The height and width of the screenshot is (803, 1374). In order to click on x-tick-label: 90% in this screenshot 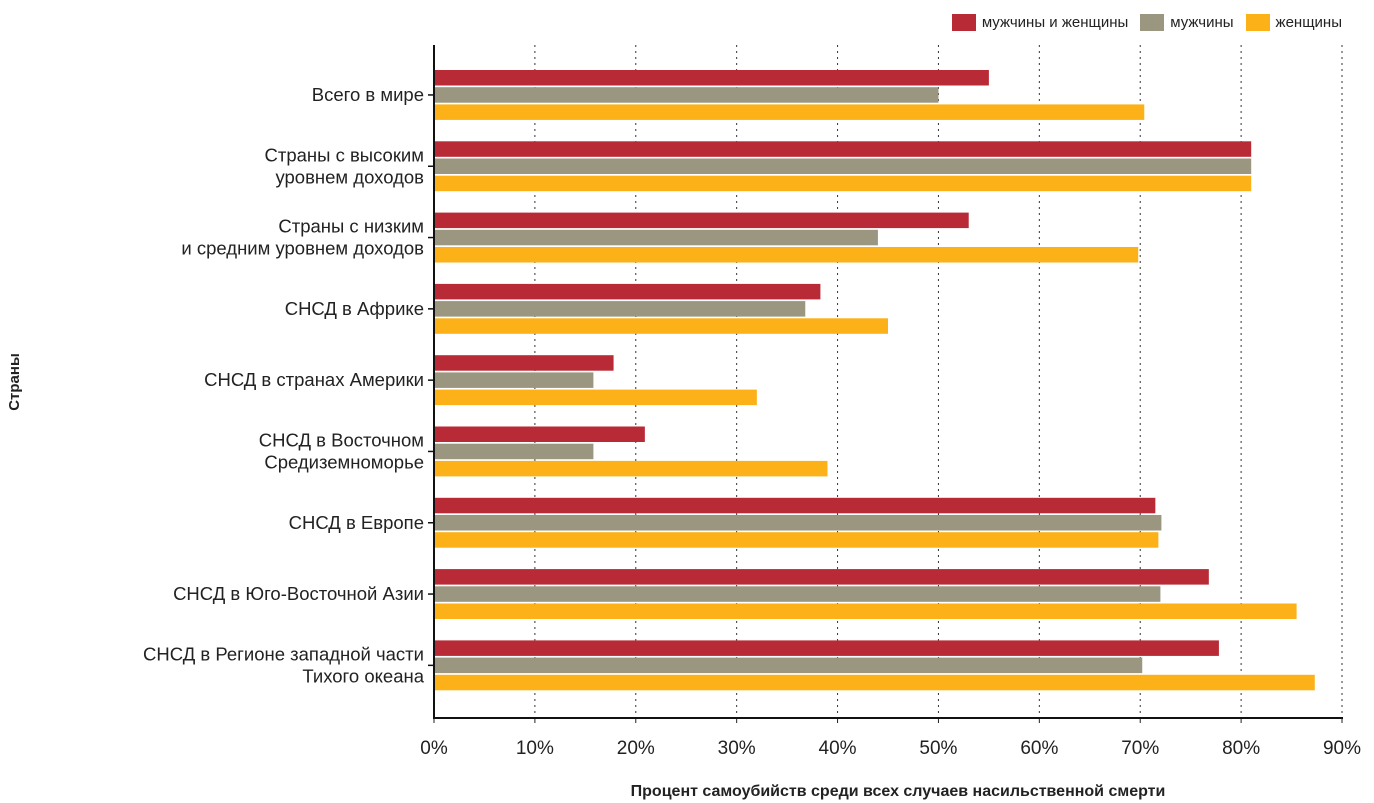, I will do `click(1342, 748)`.